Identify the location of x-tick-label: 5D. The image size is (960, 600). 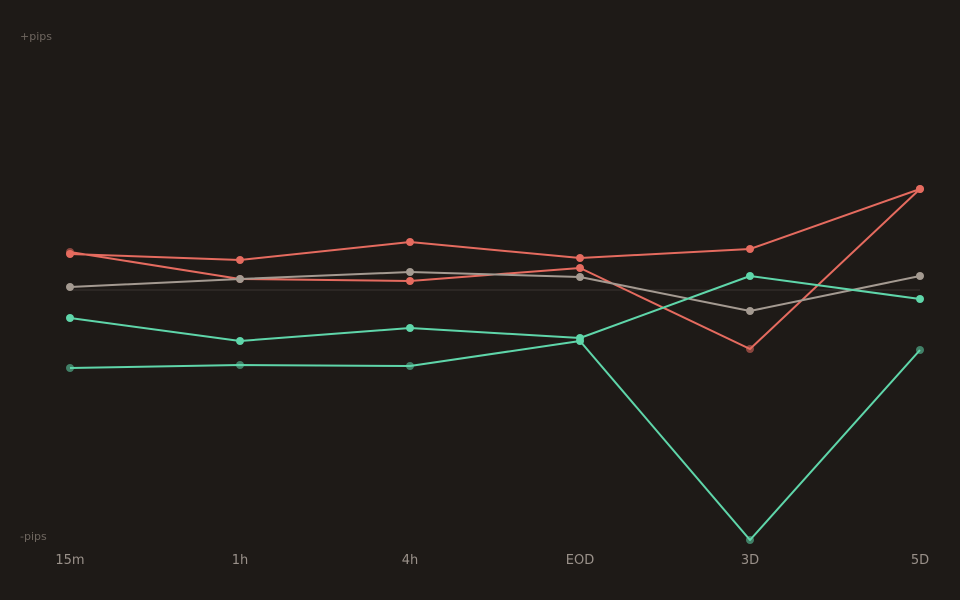
(920, 560).